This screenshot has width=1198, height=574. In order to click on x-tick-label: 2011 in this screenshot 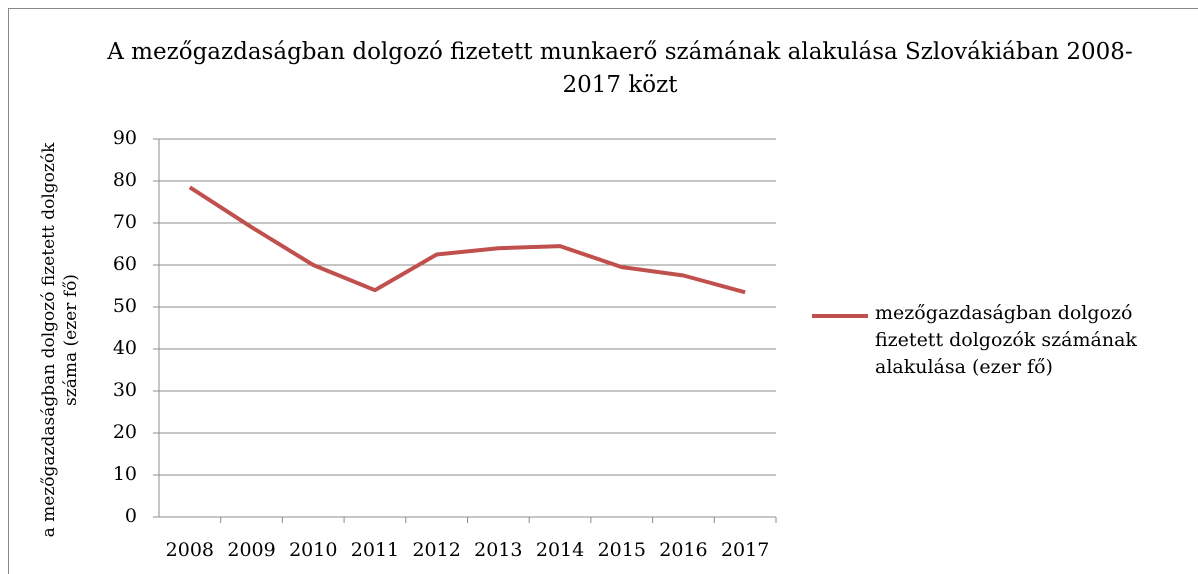, I will do `click(375, 550)`.